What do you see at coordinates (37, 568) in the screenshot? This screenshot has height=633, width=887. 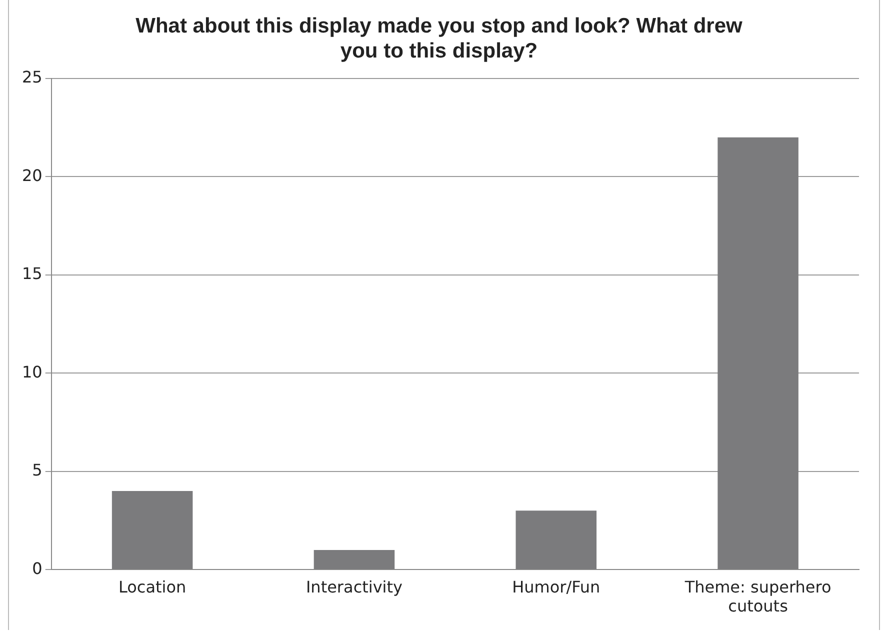 I see `y-tick-label: 0` at bounding box center [37, 568].